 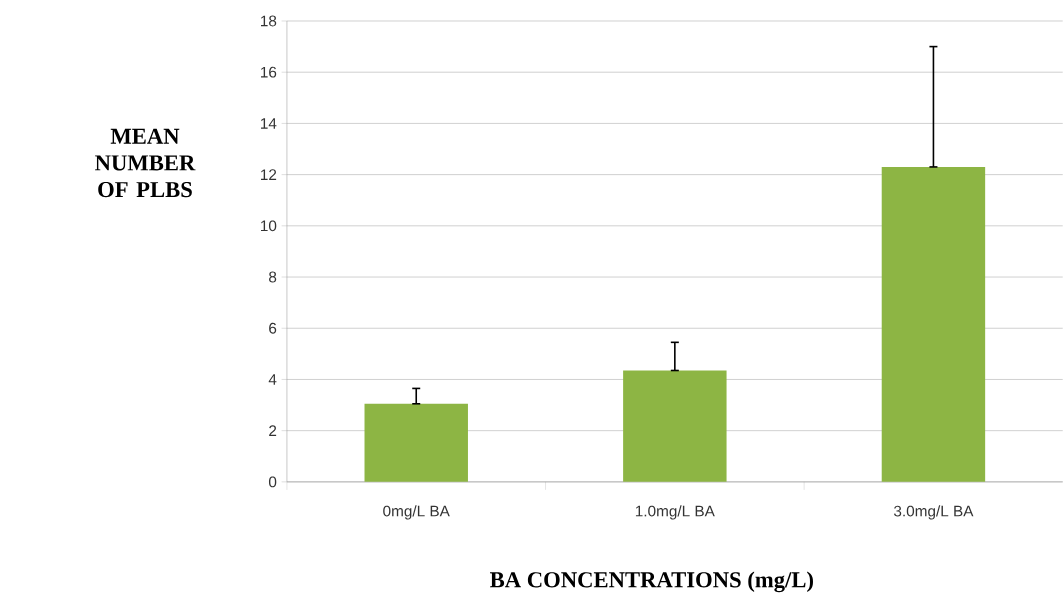 I want to click on x-tick-label: 0mg/L BA, so click(x=416, y=512).